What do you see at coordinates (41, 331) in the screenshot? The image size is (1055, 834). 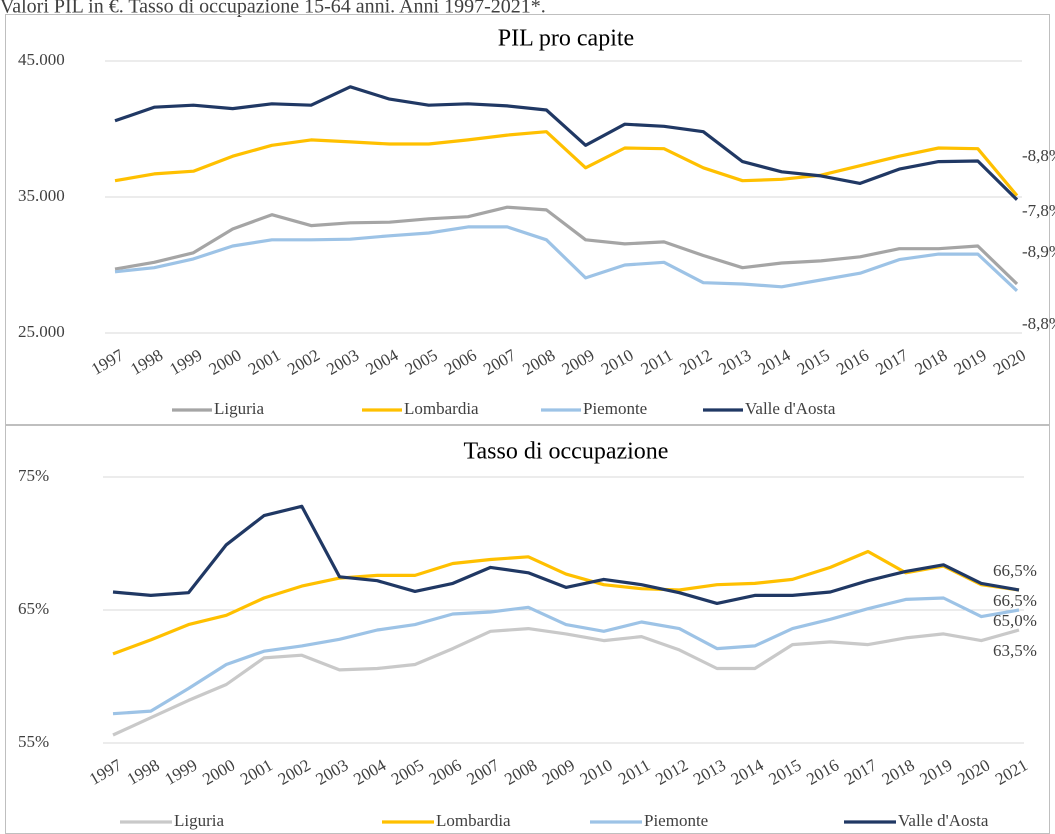 I see `y-tick-label: 25.000` at bounding box center [41, 331].